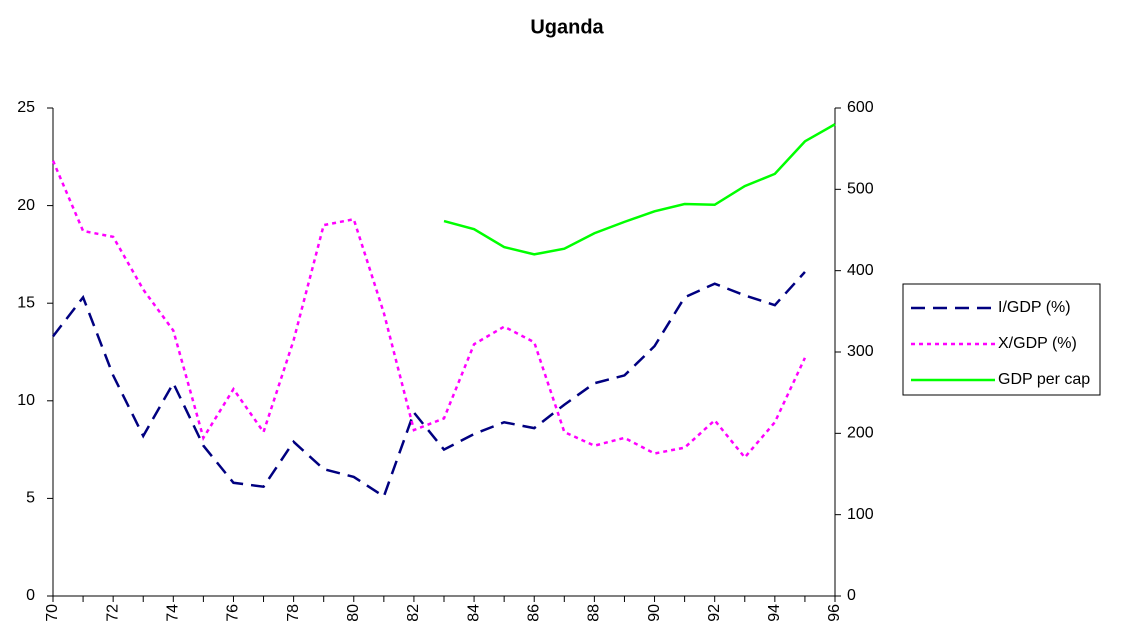 The height and width of the screenshot is (639, 1135). Describe the element at coordinates (714, 613) in the screenshot. I see `x-tick-label: 92` at that location.